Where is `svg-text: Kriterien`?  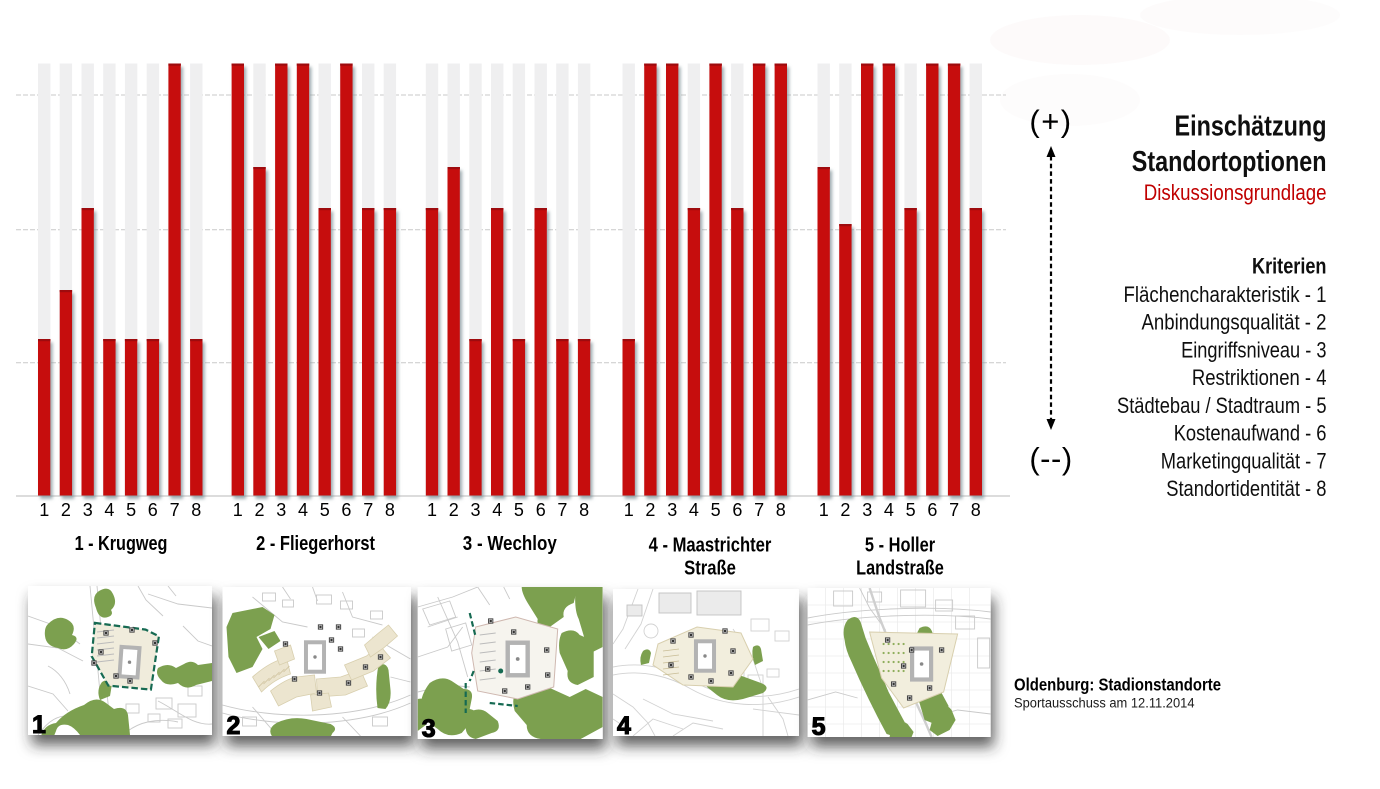
svg-text: Kriterien is located at coordinates (1289, 266).